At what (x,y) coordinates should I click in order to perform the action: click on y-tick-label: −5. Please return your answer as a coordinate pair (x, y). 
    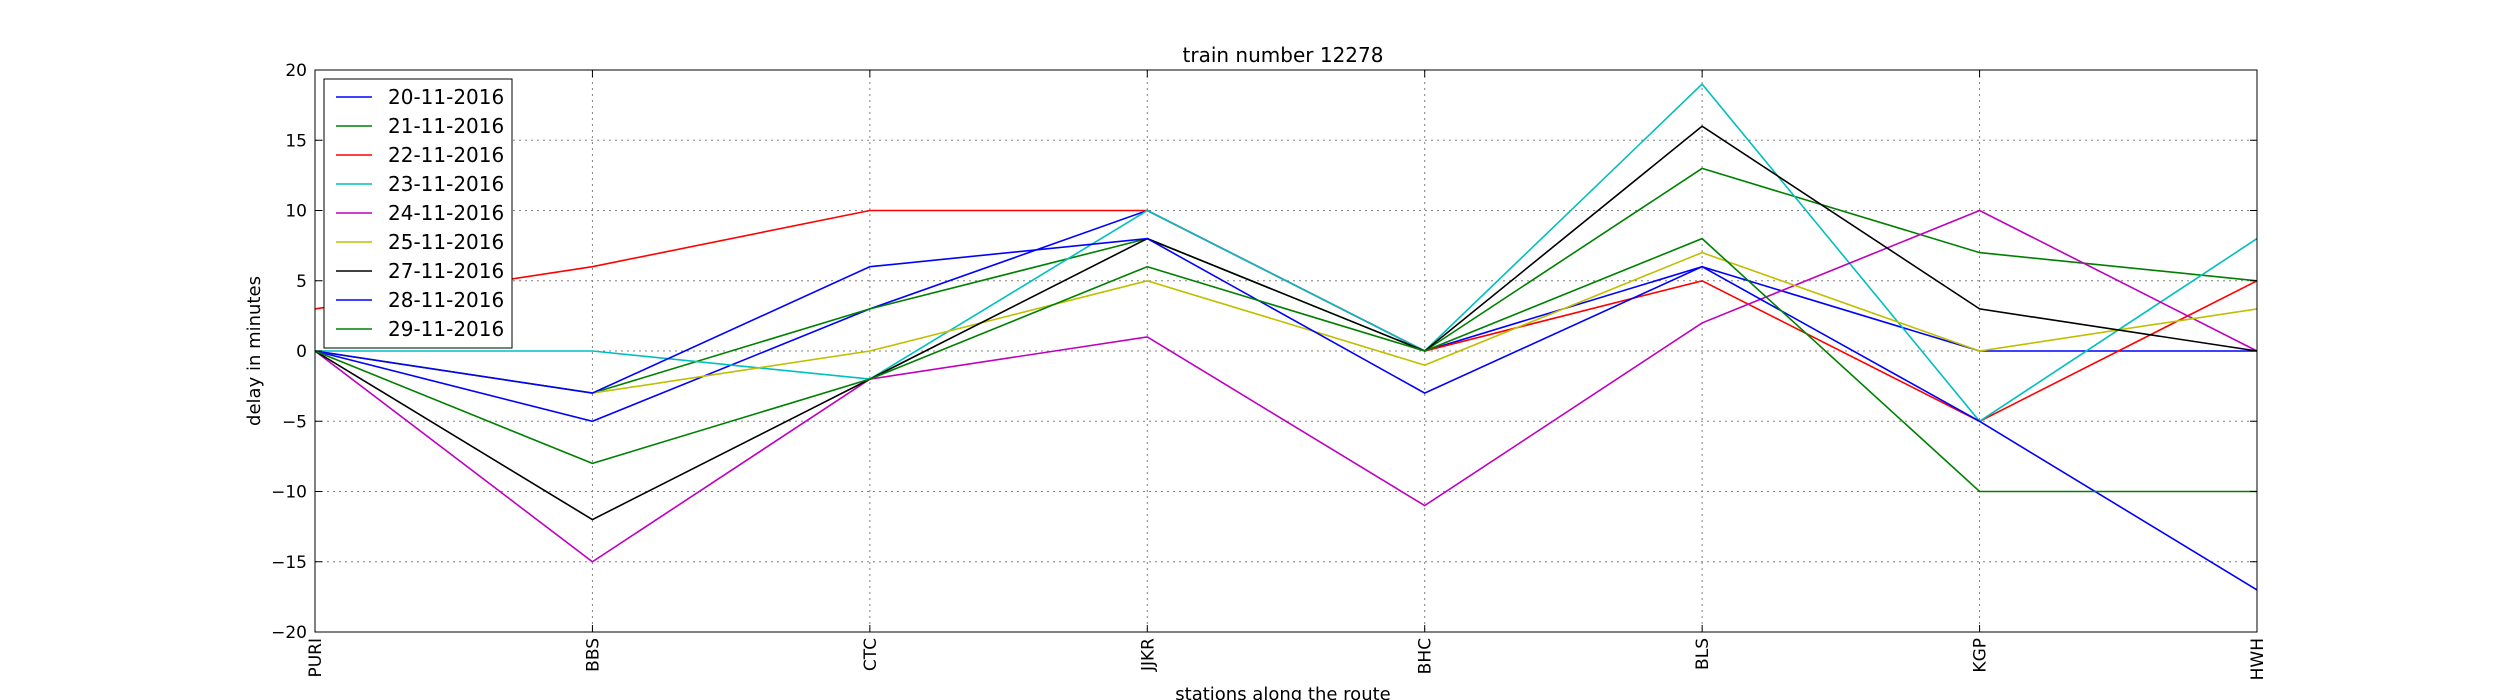
    Looking at the image, I should click on (294, 422).